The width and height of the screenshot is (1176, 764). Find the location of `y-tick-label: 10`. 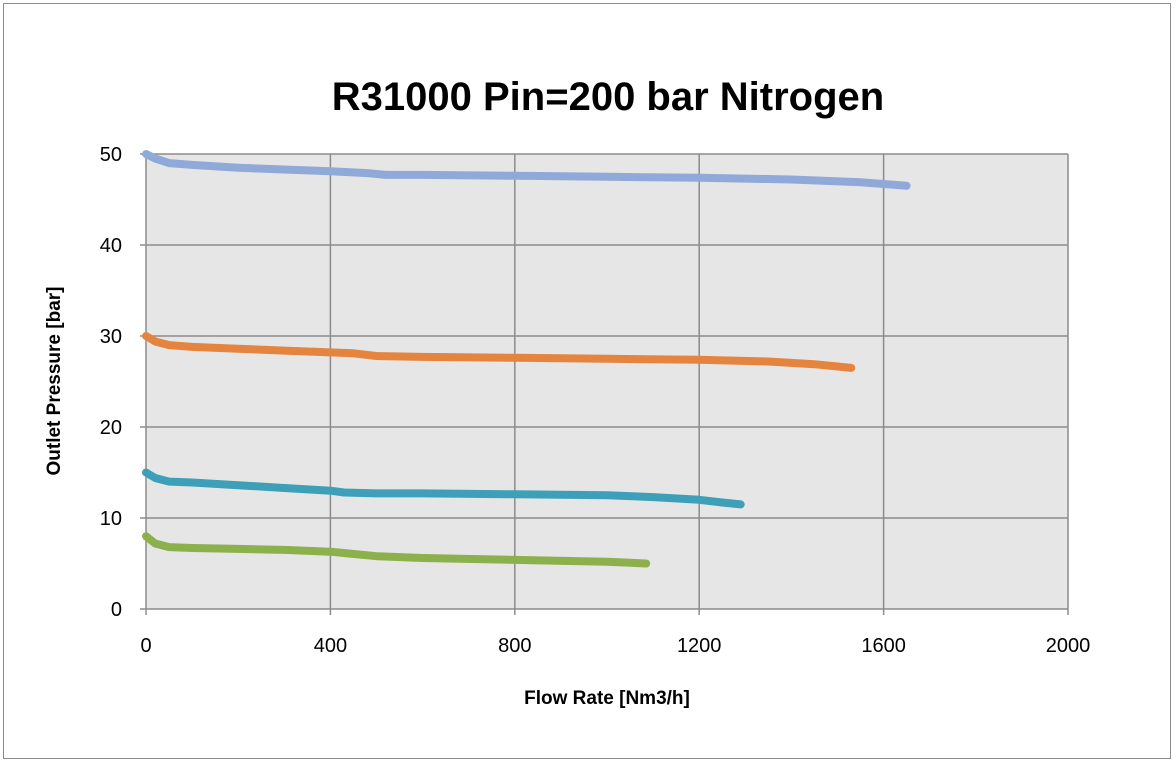

y-tick-label: 10 is located at coordinates (111, 519).